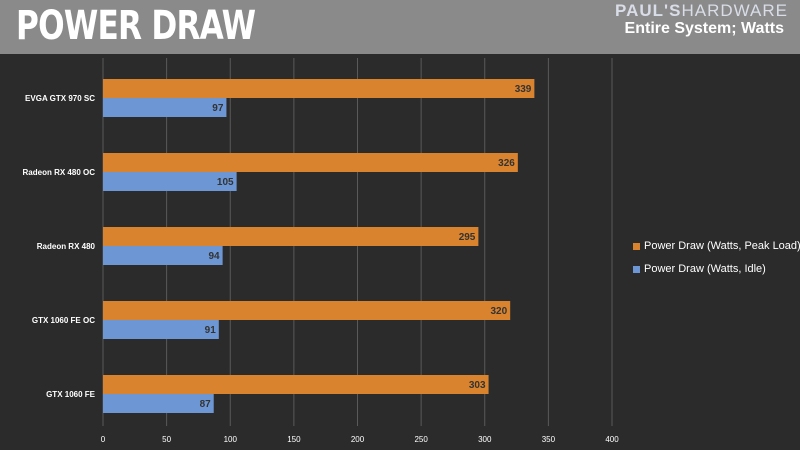  What do you see at coordinates (206, 404) in the screenshot?
I see `data-label-idle-4: 87` at bounding box center [206, 404].